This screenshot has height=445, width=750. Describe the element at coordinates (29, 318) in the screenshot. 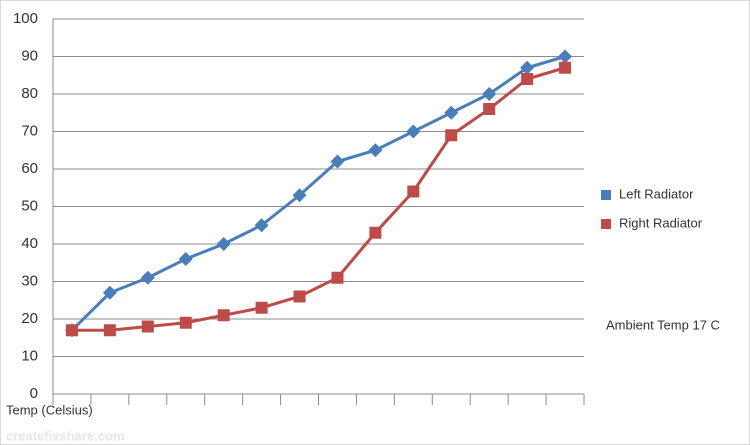

I see `y-tick-label: 20` at that location.